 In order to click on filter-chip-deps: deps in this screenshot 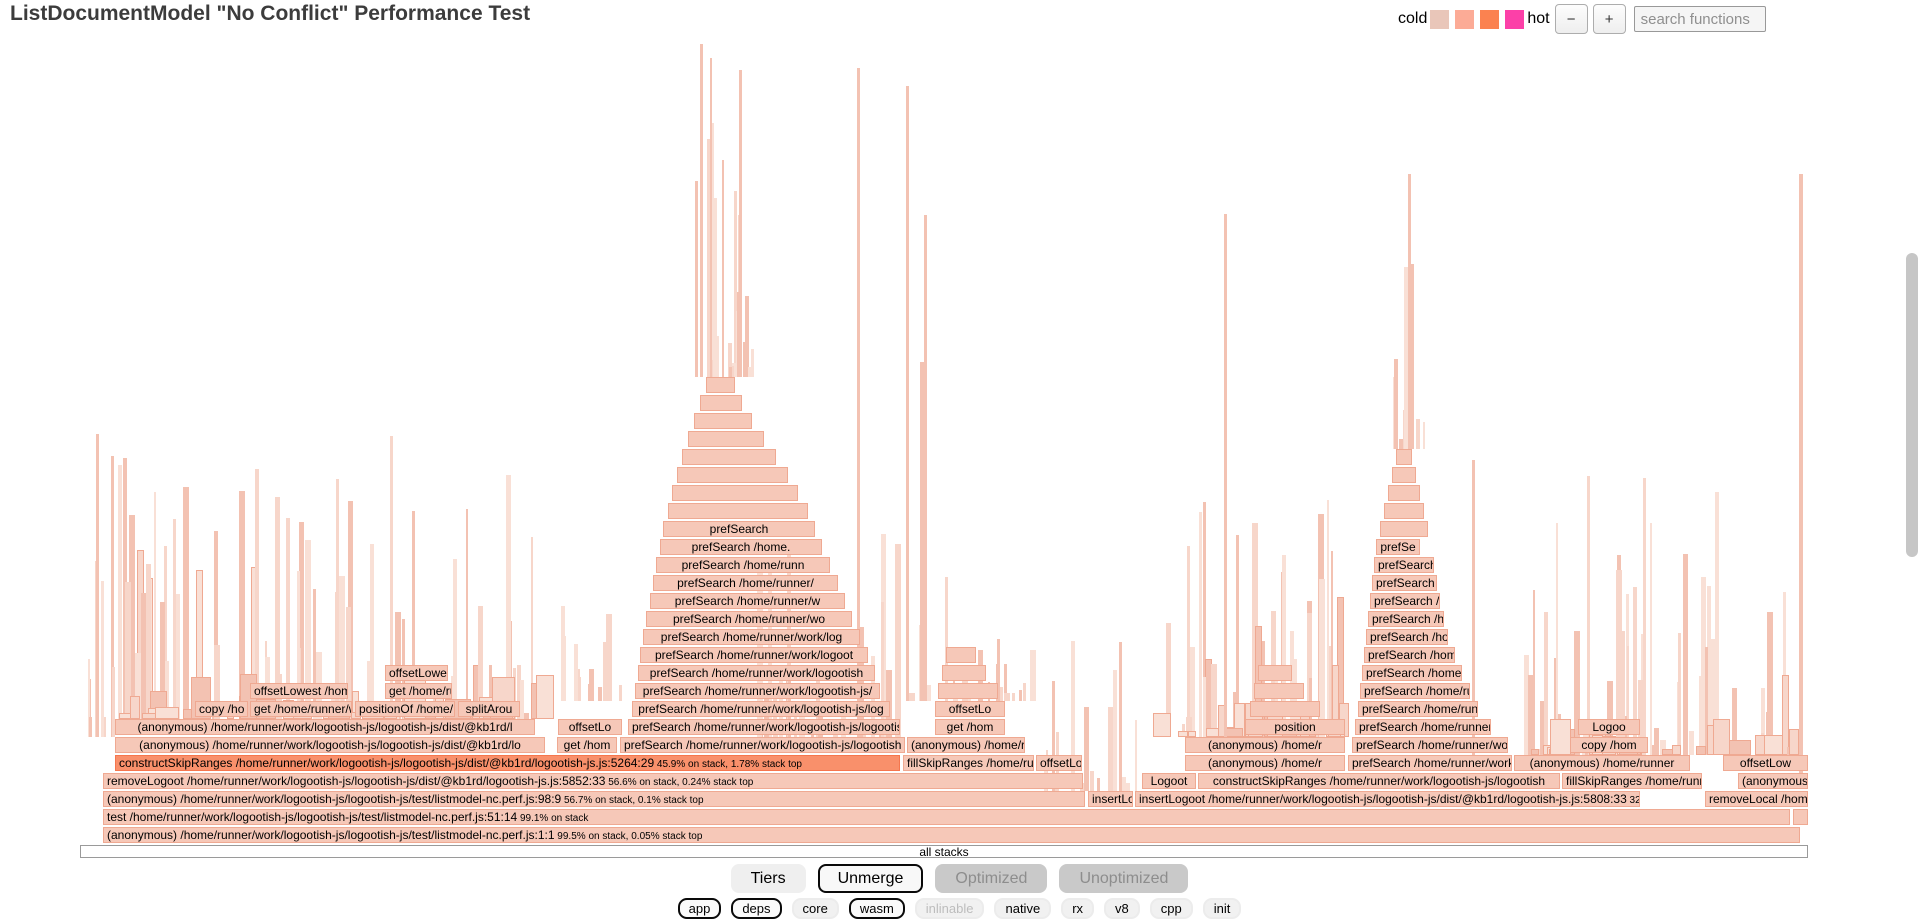, I will do `click(756, 908)`.